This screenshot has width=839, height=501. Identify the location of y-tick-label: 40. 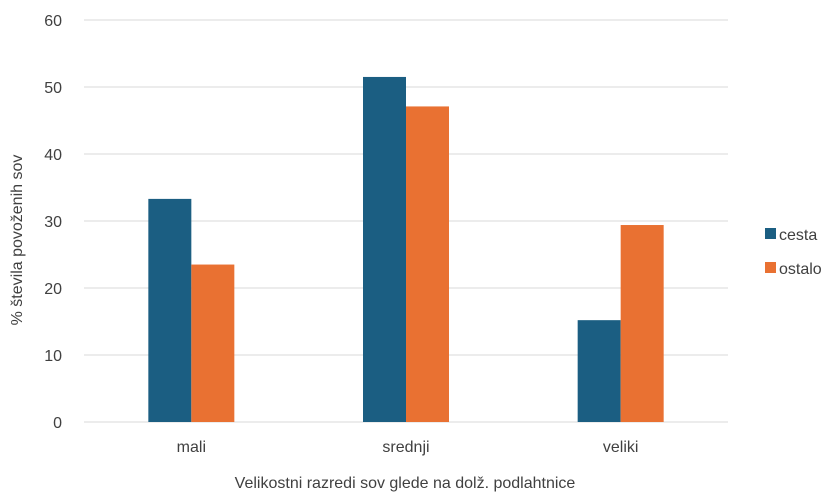
(53, 155).